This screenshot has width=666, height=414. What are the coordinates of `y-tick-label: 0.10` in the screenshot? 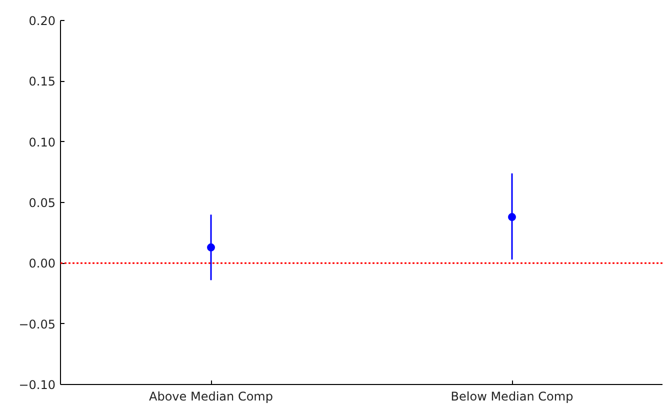 It's located at (42, 142).